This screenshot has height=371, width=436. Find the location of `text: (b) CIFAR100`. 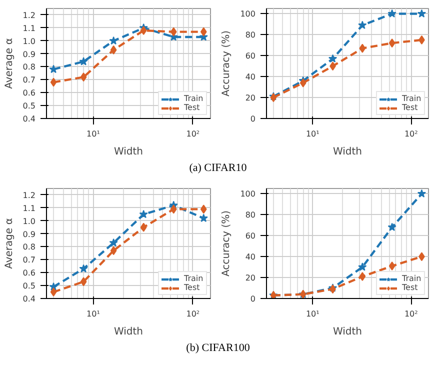

text: (b) CIFAR100 is located at coordinates (218, 348).